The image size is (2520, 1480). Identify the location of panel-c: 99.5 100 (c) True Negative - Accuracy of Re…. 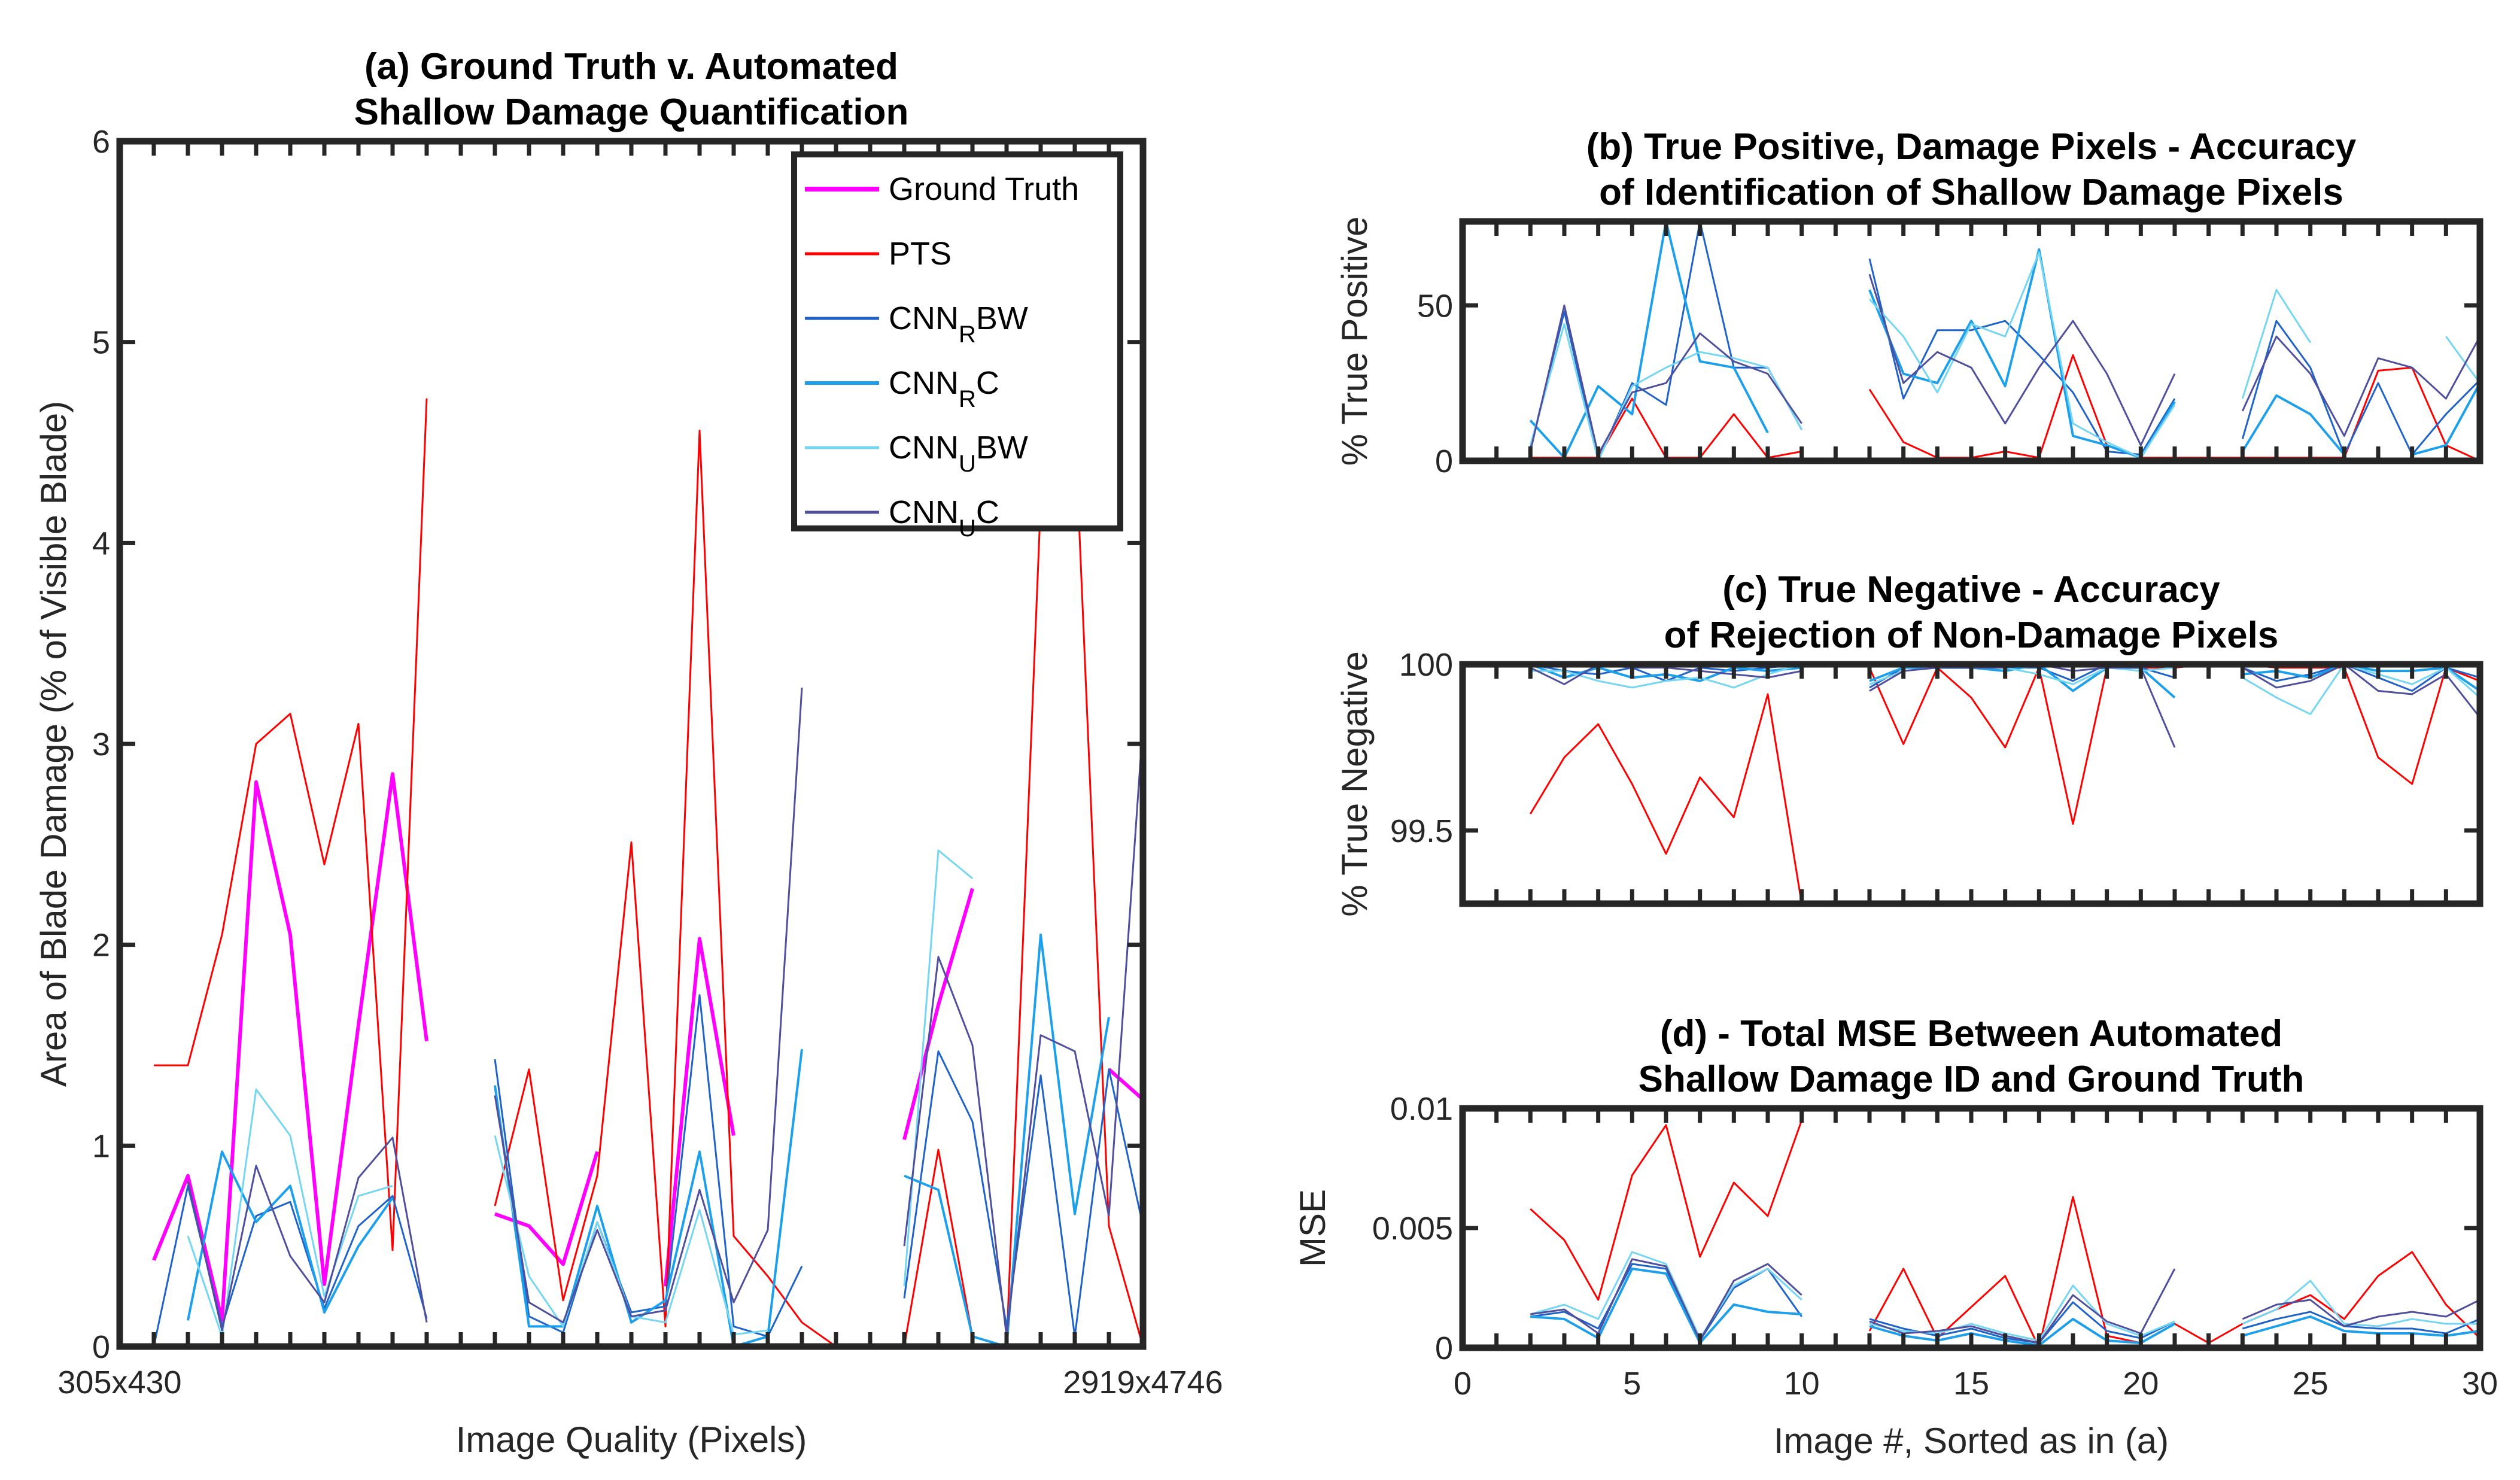
(1909, 743).